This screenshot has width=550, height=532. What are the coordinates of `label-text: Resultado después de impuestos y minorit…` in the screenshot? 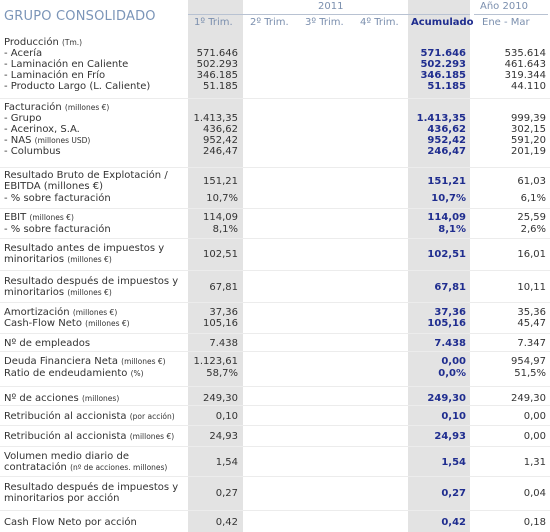 It's located at (91, 287).